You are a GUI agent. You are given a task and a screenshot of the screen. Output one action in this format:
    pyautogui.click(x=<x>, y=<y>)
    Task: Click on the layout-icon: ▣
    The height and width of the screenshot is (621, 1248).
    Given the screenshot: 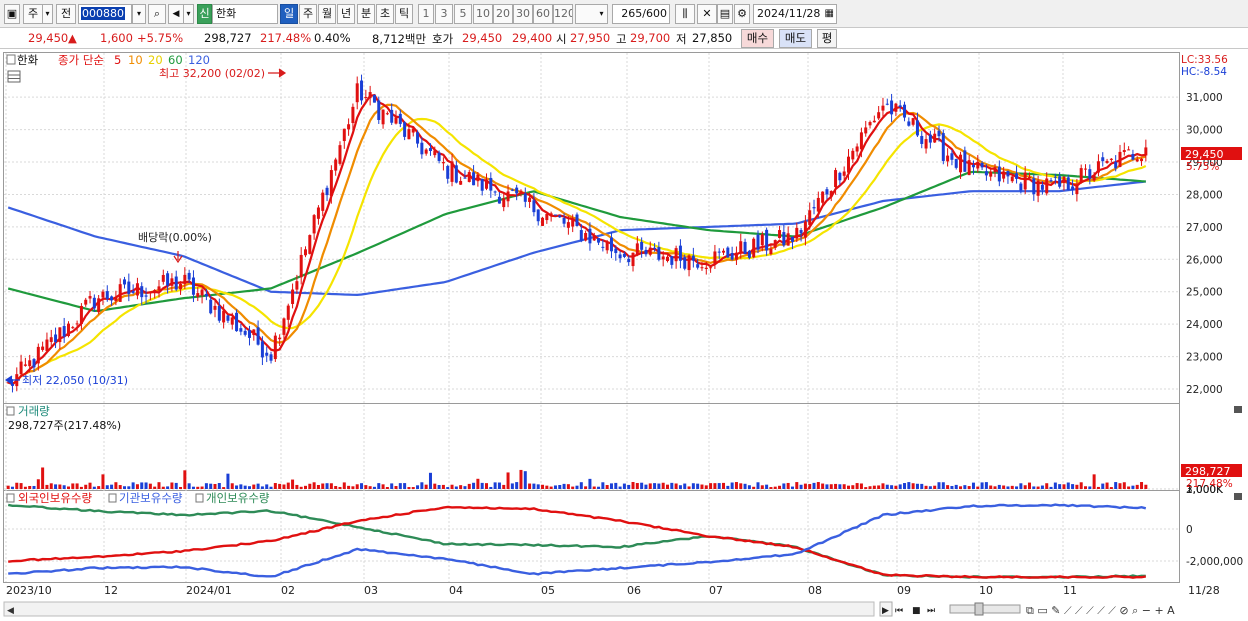 What is the action you would take?
    pyautogui.click(x=12, y=14)
    